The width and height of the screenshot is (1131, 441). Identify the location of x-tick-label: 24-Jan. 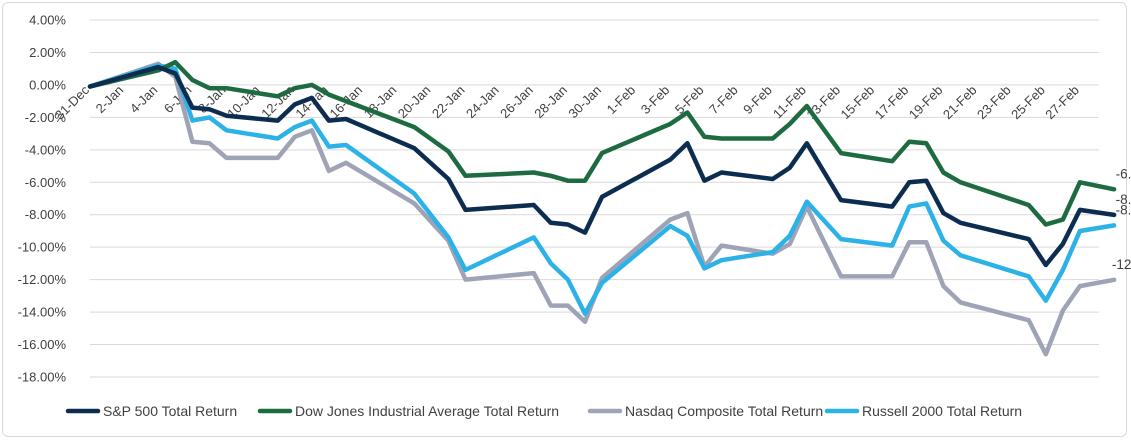
(482, 101).